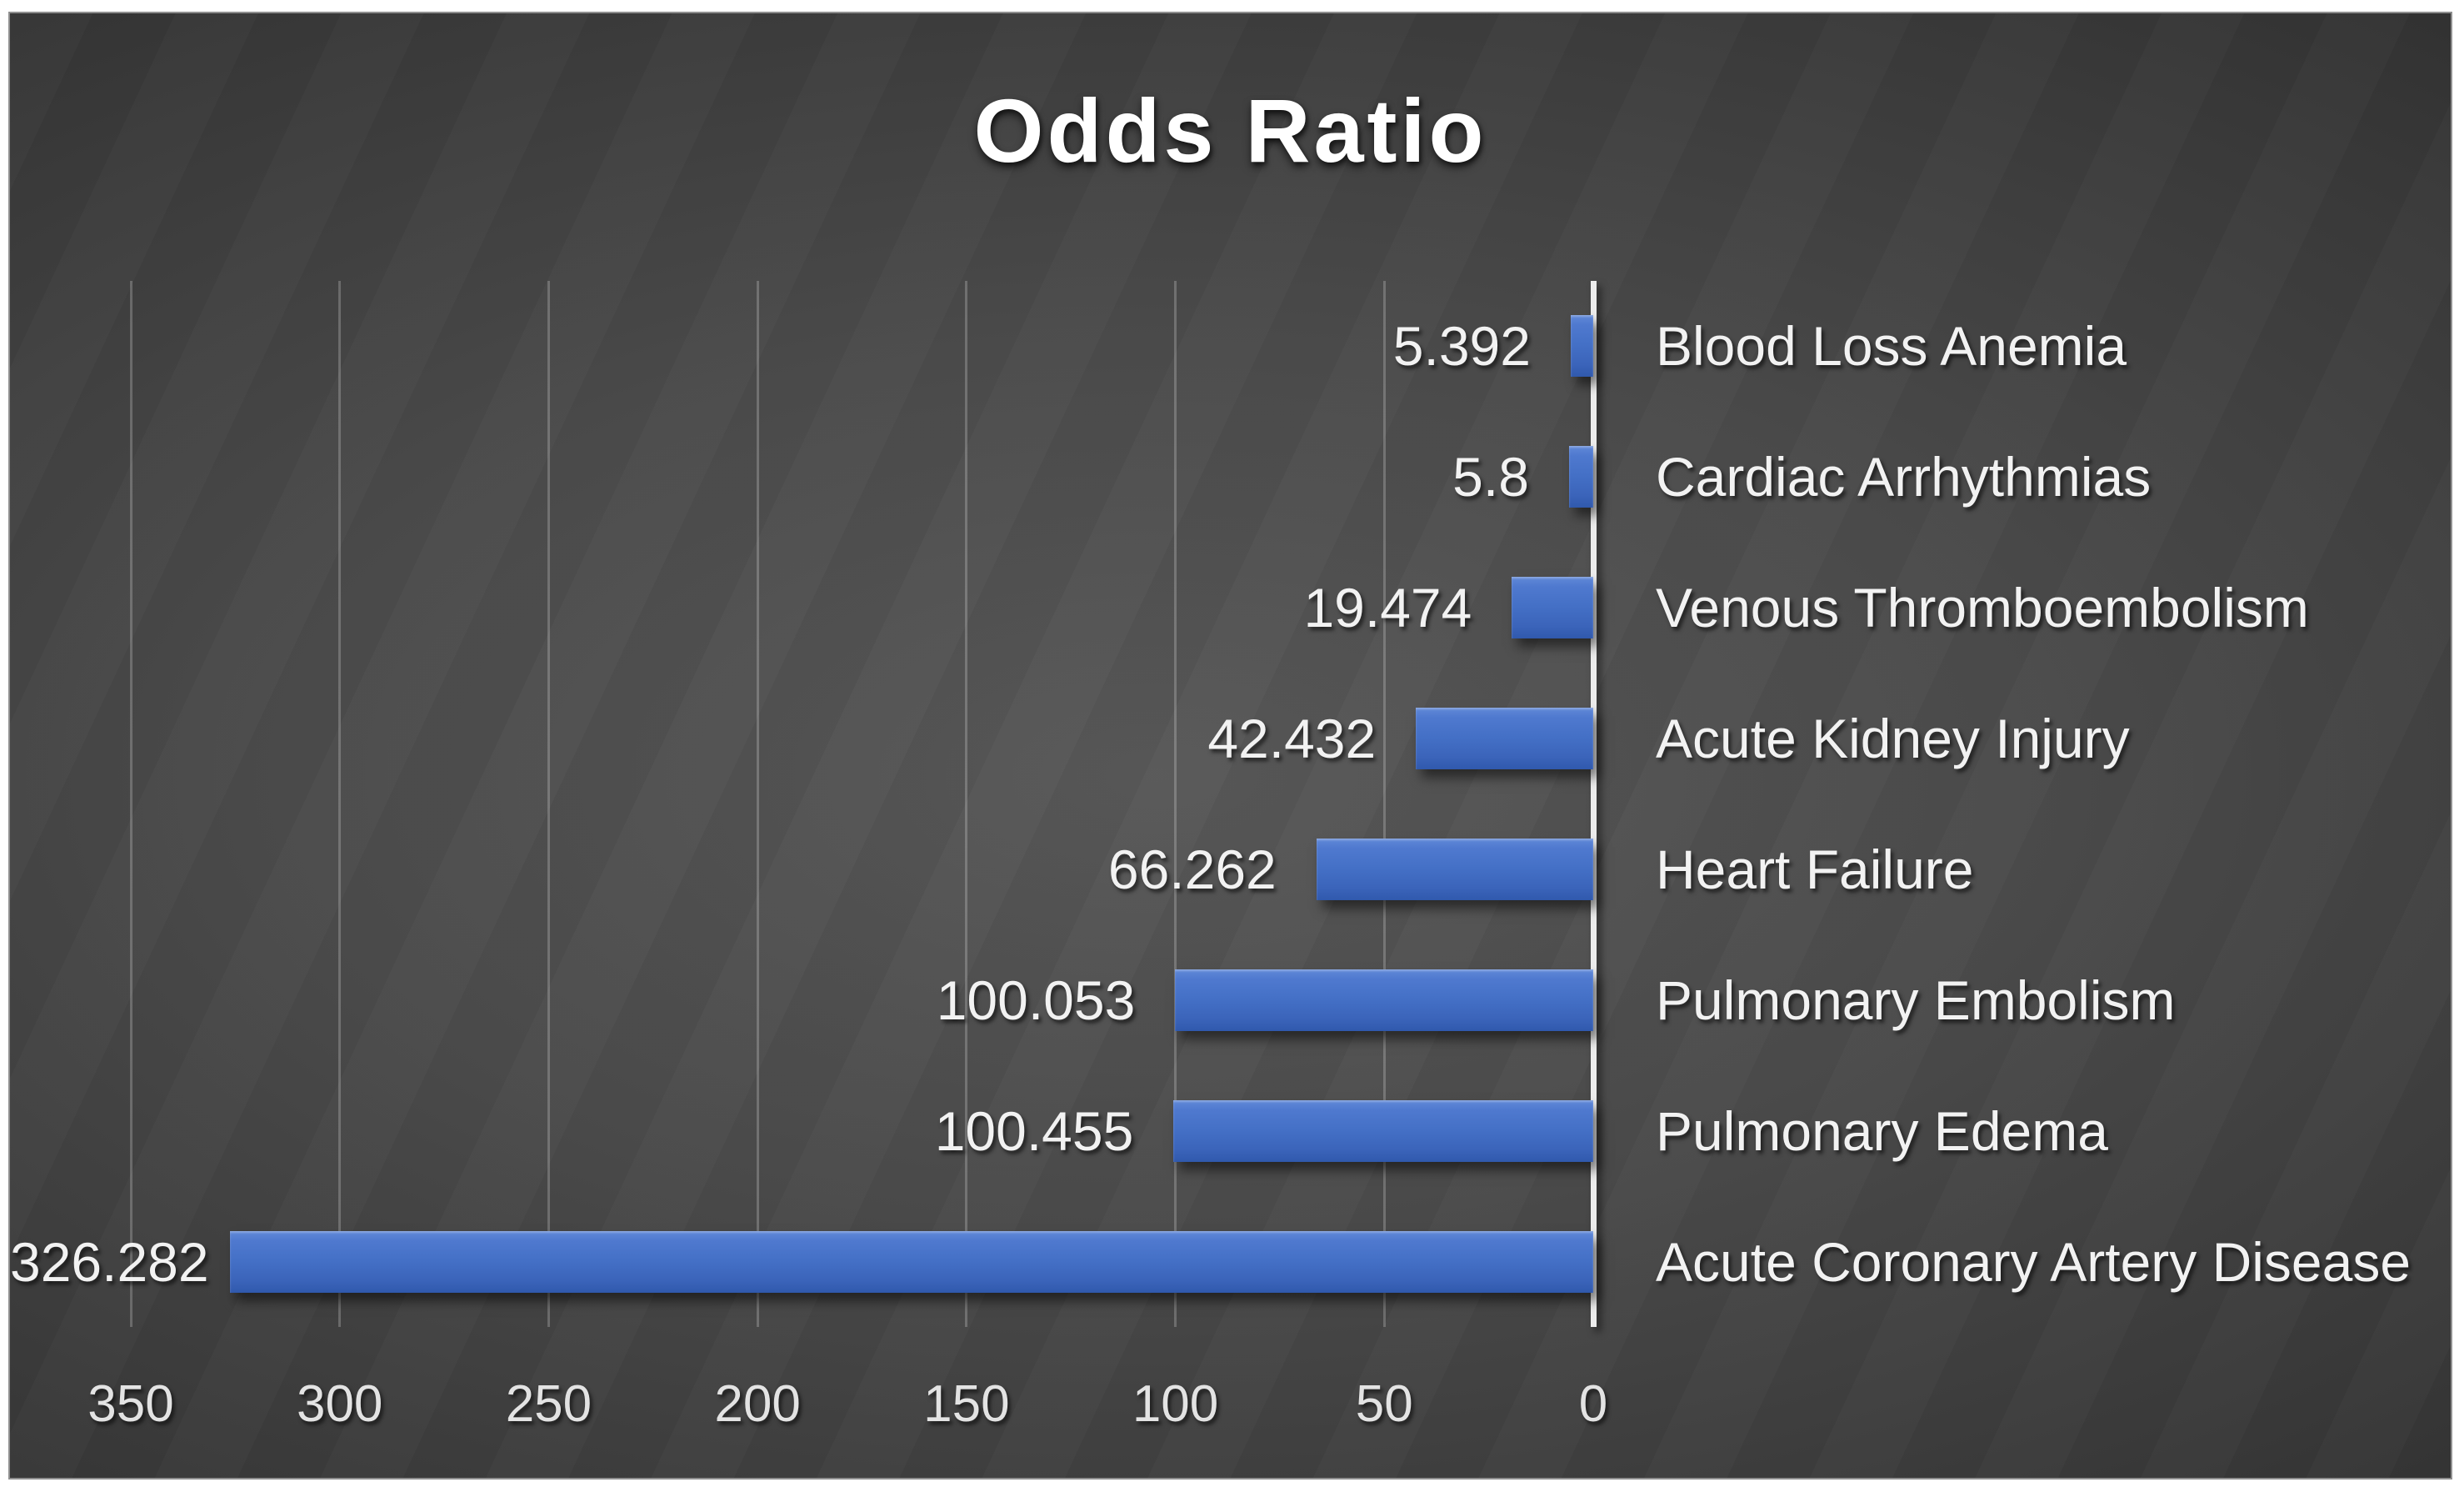  What do you see at coordinates (548, 1404) in the screenshot?
I see `x-axis-tick-label: 250` at bounding box center [548, 1404].